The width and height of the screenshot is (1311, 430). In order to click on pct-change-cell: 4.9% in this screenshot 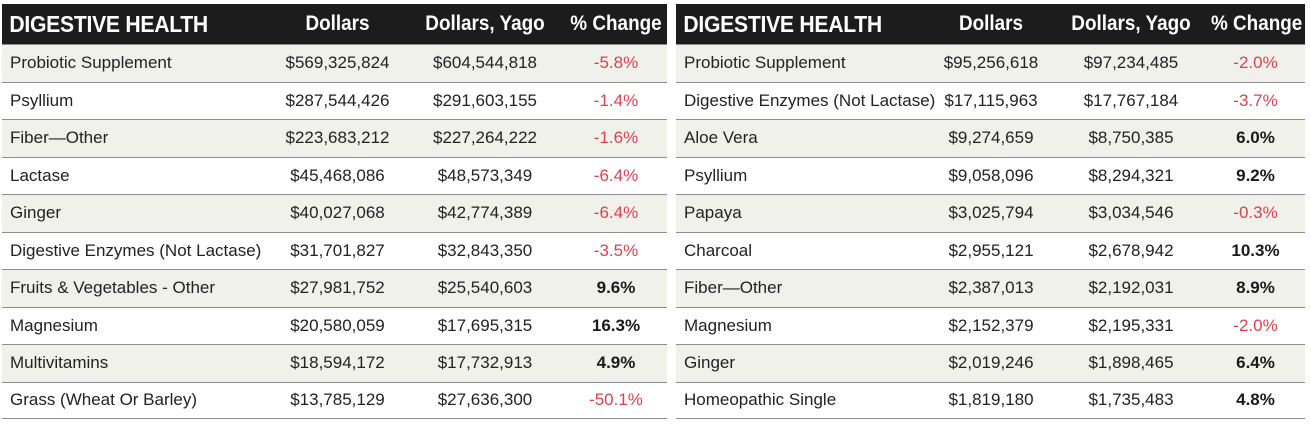, I will do `click(616, 363)`.